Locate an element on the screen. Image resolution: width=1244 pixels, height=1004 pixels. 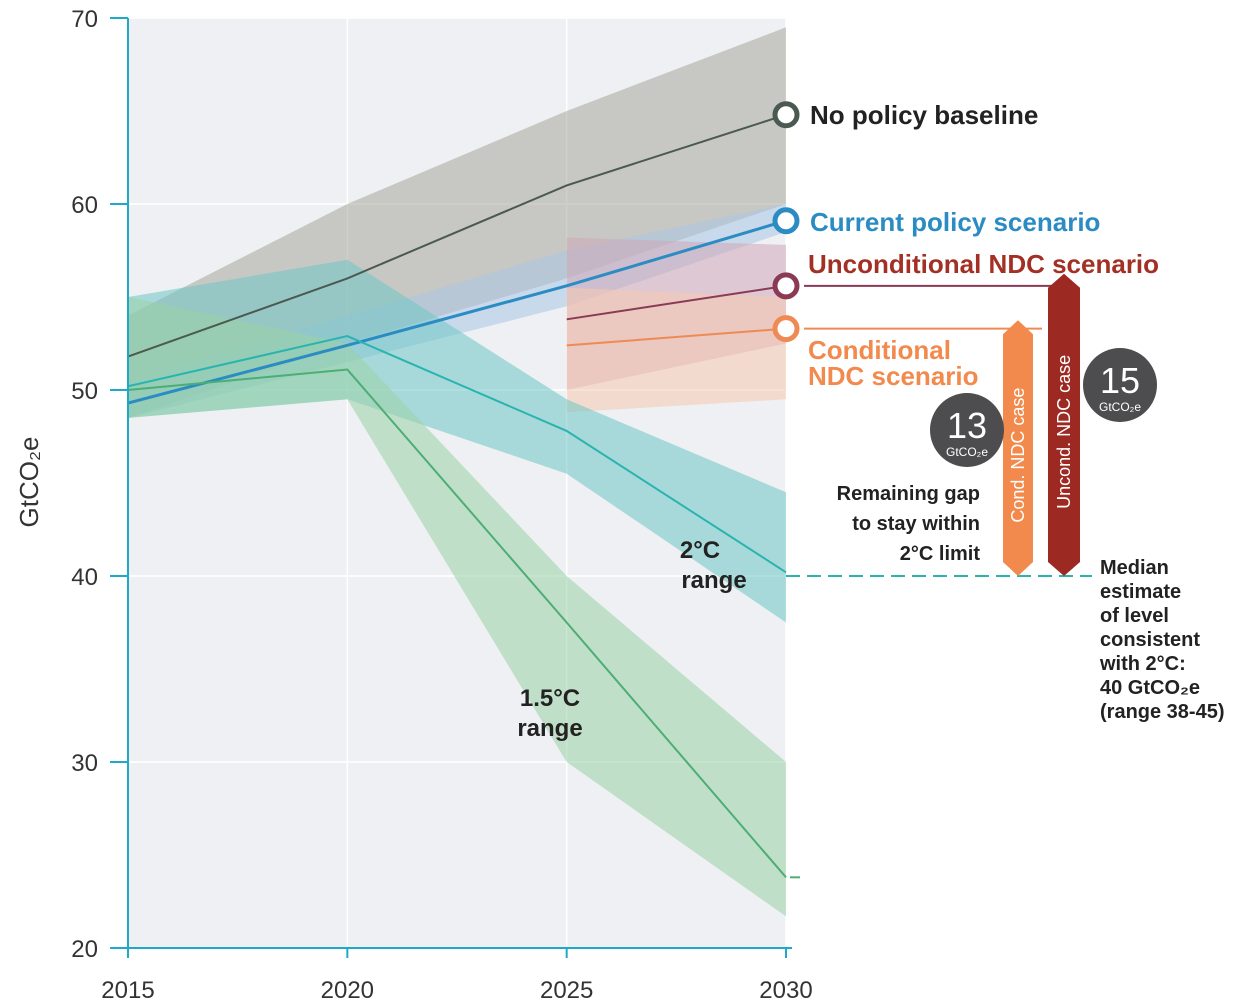
label-conditional-ndc-line1: Conditional is located at coordinates (879, 350).